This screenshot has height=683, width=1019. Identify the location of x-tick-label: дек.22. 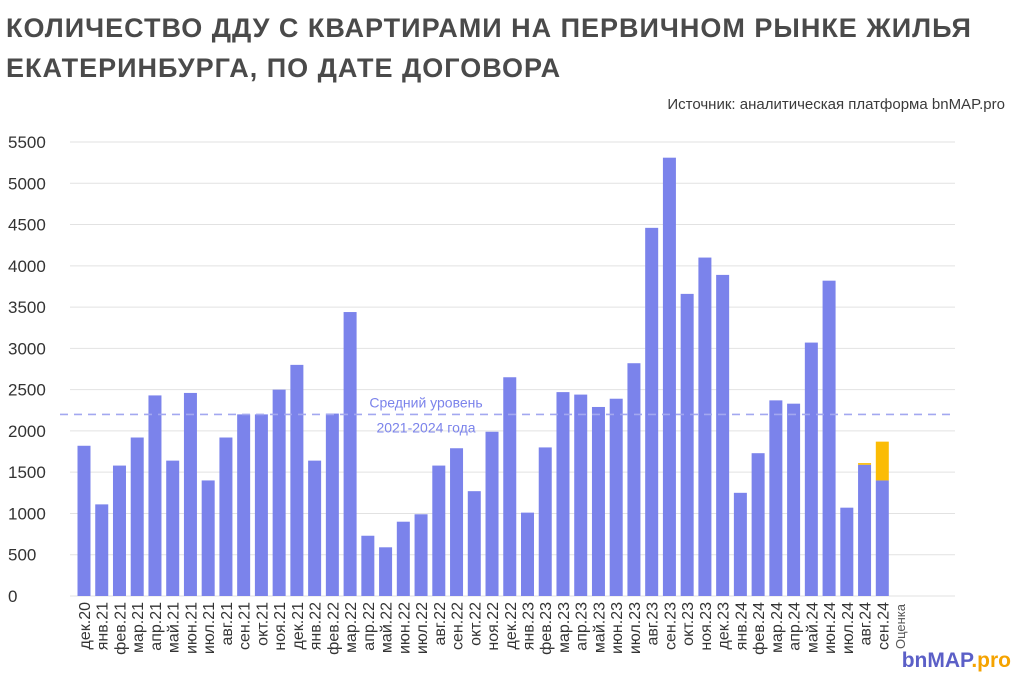
(511, 626).